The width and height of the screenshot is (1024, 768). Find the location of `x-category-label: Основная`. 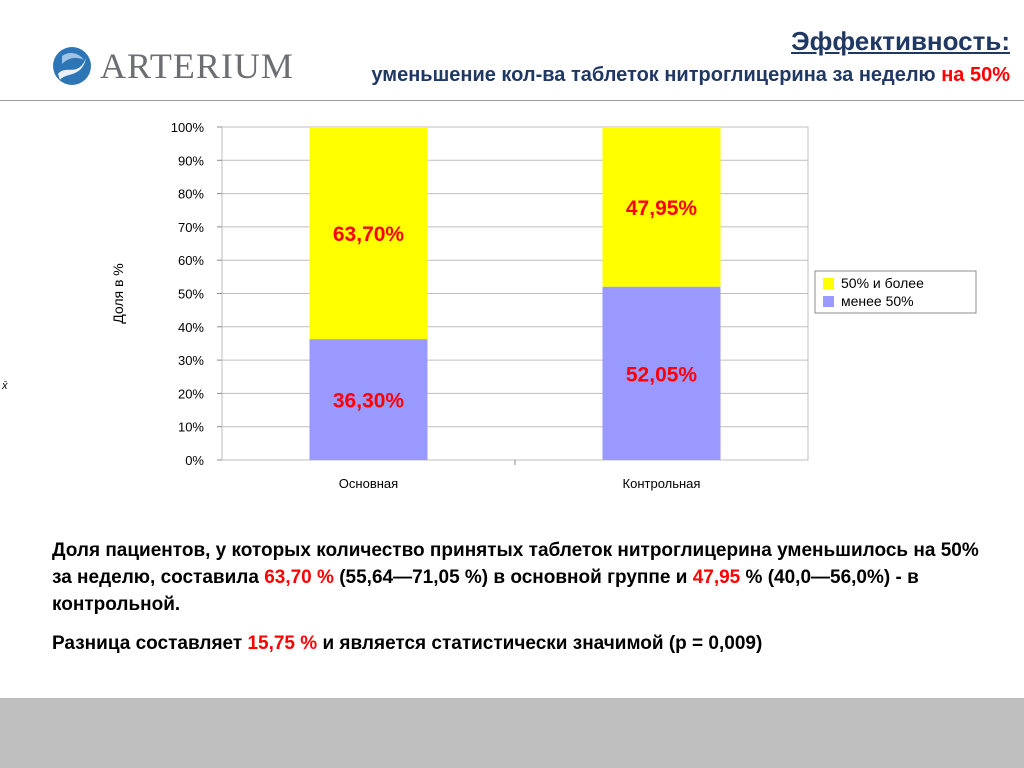

x-category-label: Основная is located at coordinates (368, 483).